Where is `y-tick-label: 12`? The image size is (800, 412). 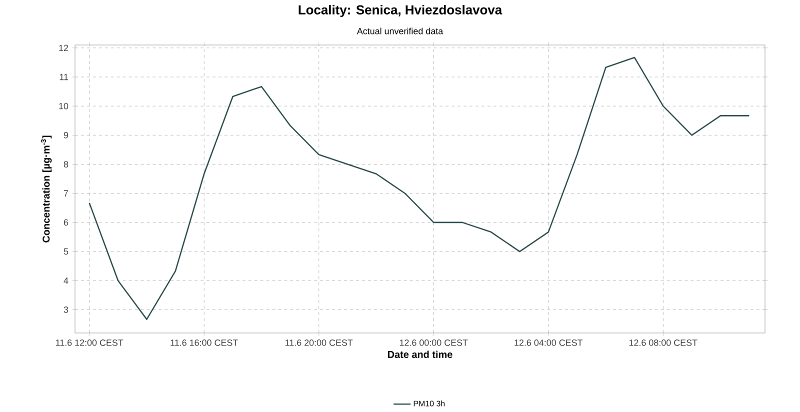
y-tick-label: 12 is located at coordinates (63, 48).